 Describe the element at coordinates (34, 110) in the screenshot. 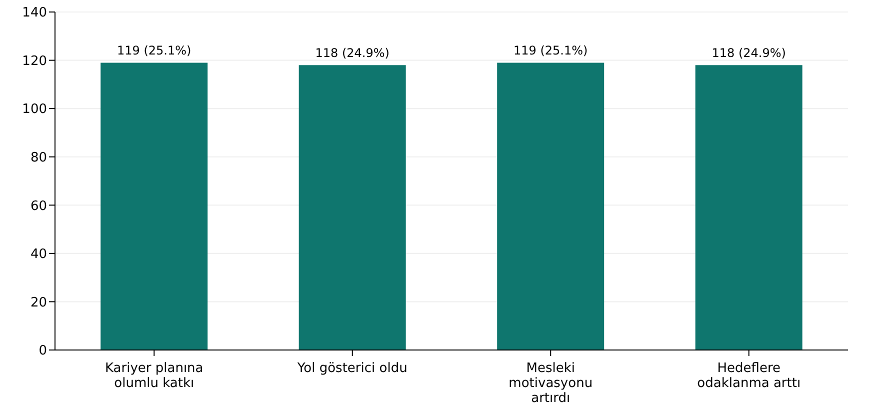

I see `y-tick-label: 100` at that location.